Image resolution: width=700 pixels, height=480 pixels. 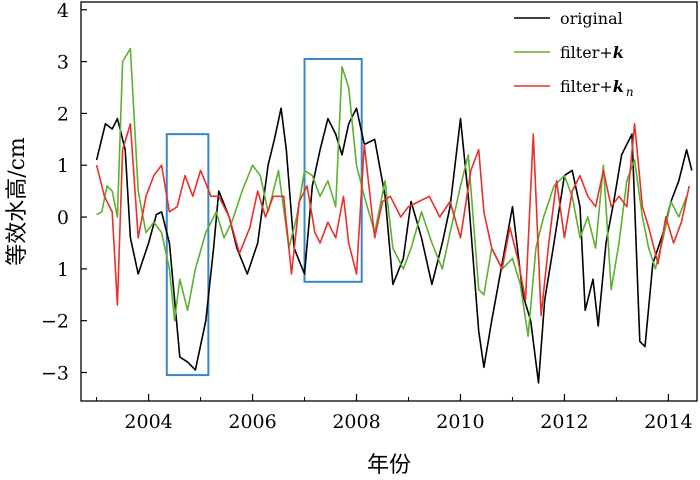 What do you see at coordinates (148, 422) in the screenshot?
I see `x-tick-label: 2004` at bounding box center [148, 422].